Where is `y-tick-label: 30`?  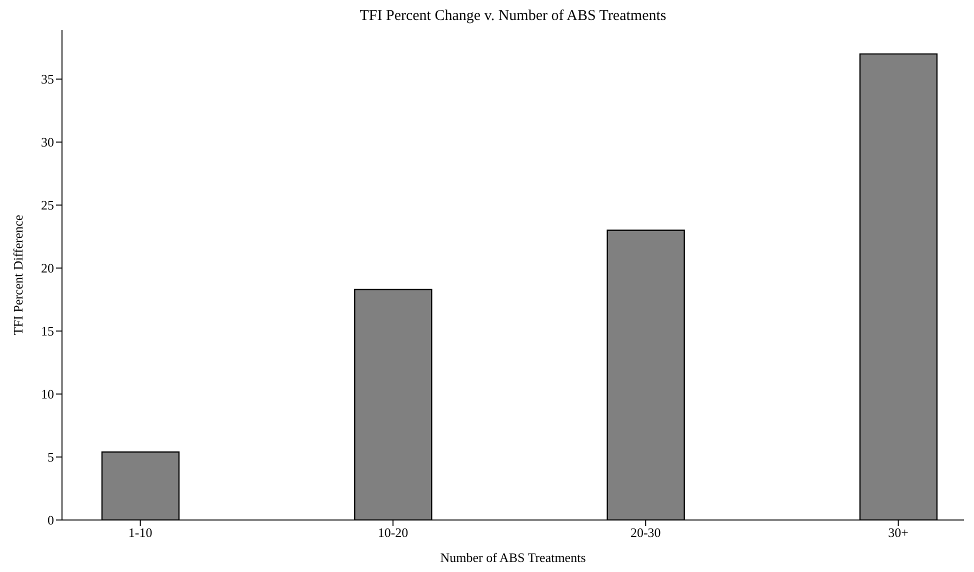 y-tick-label: 30 is located at coordinates (47, 142).